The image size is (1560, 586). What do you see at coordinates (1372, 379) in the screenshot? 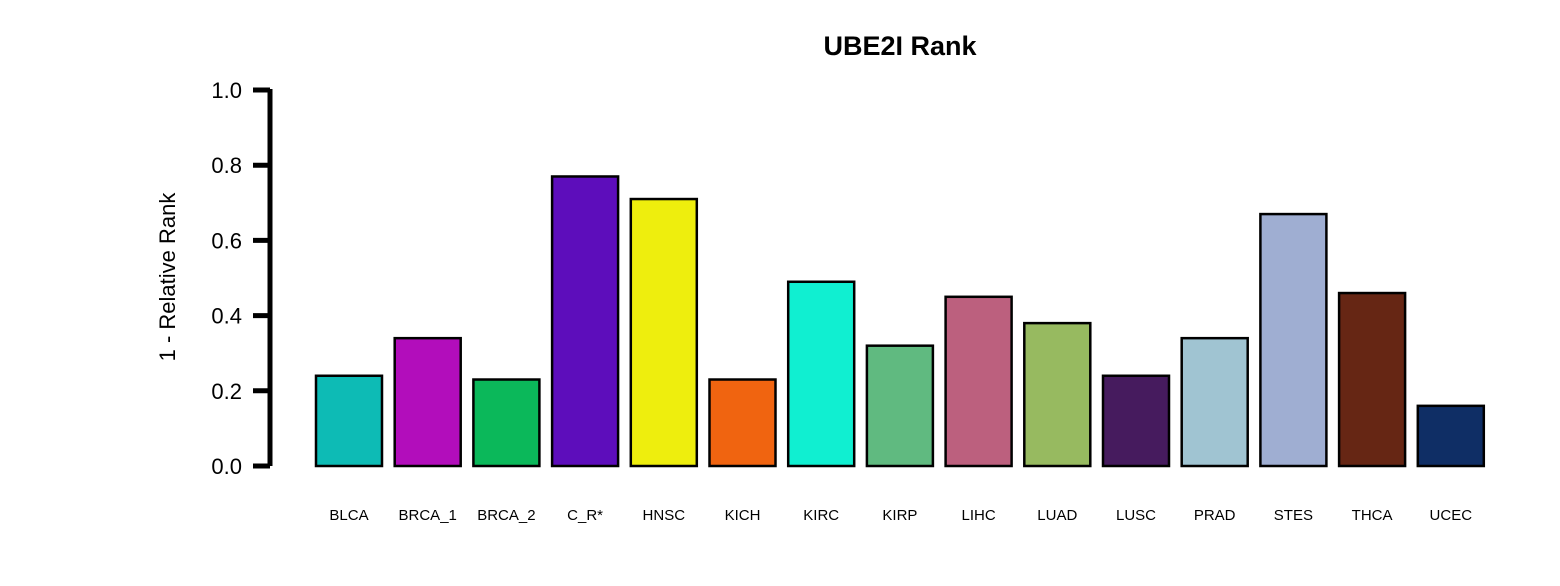
I see `bar-thca` at bounding box center [1372, 379].